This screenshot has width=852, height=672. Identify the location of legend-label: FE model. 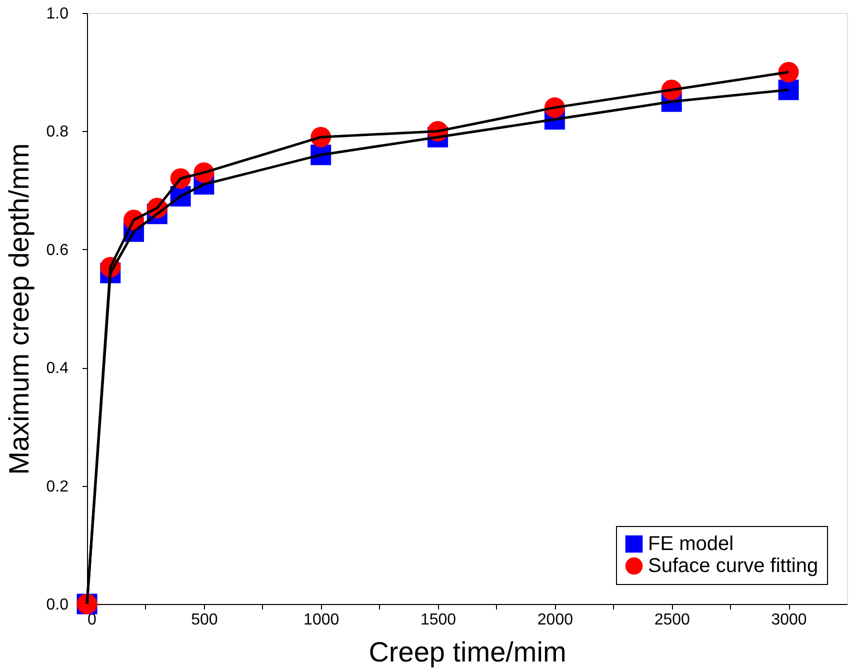
(691, 544).